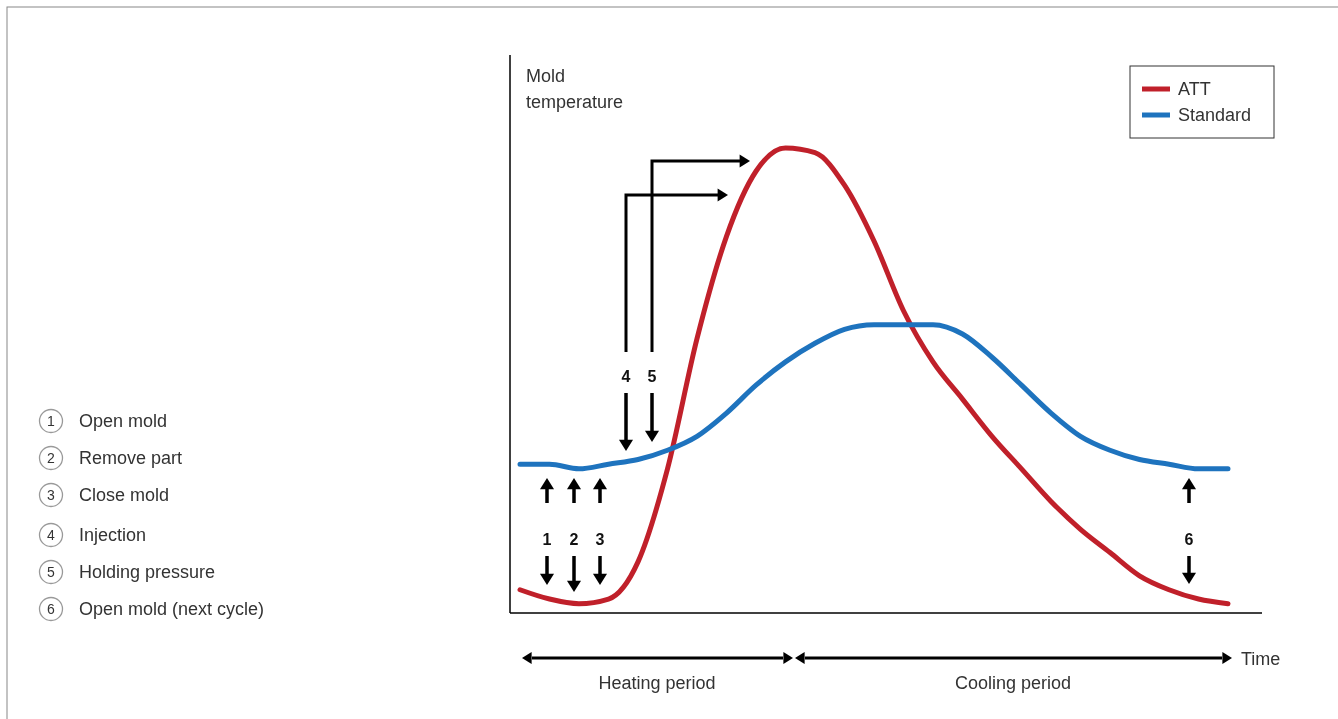  I want to click on text: Injection, so click(113, 535).